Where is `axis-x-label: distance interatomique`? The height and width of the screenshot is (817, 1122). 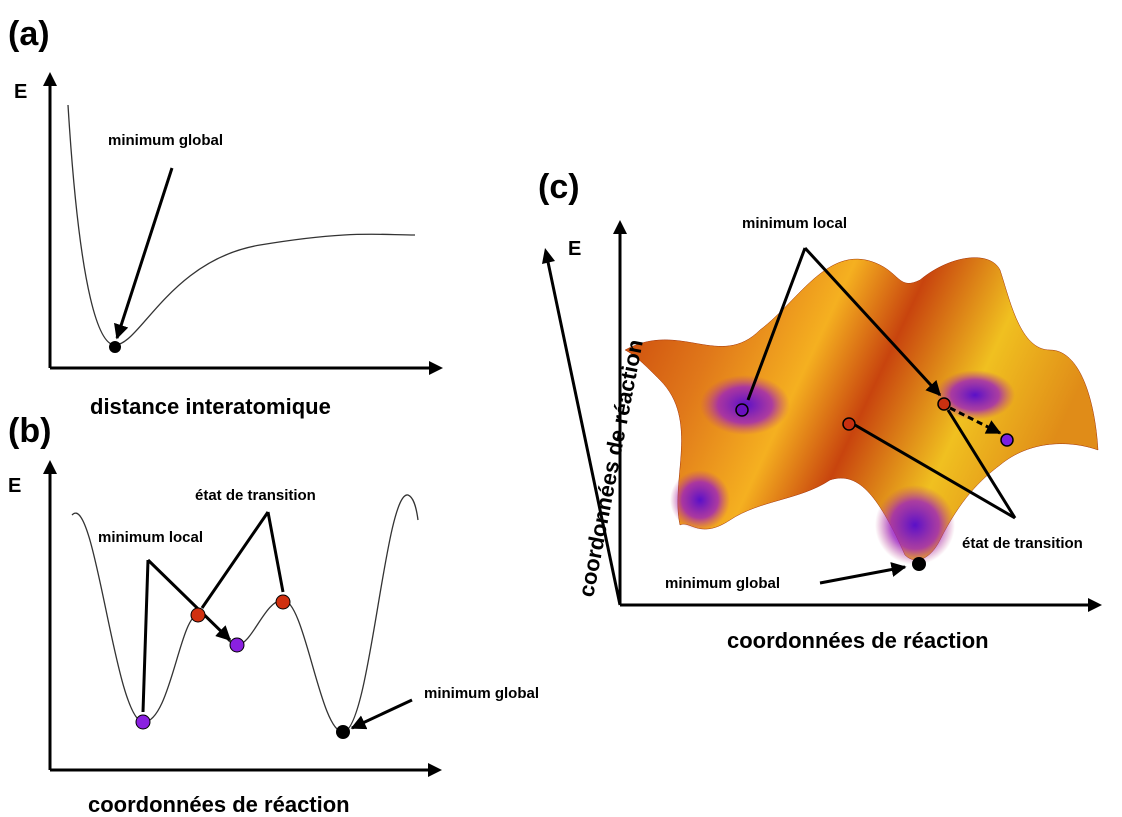
axis-x-label: distance interatomique is located at coordinates (210, 406).